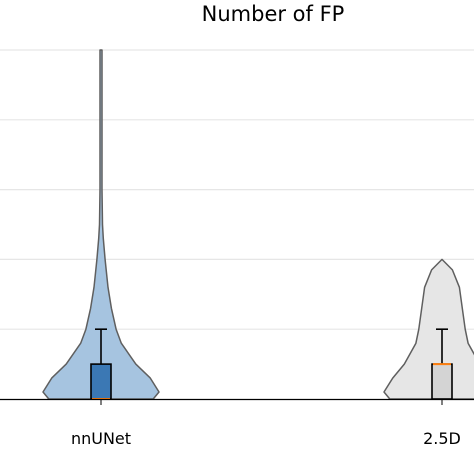 The image size is (474, 474). What do you see at coordinates (237, 401) in the screenshot?
I see `axes` at bounding box center [237, 401].